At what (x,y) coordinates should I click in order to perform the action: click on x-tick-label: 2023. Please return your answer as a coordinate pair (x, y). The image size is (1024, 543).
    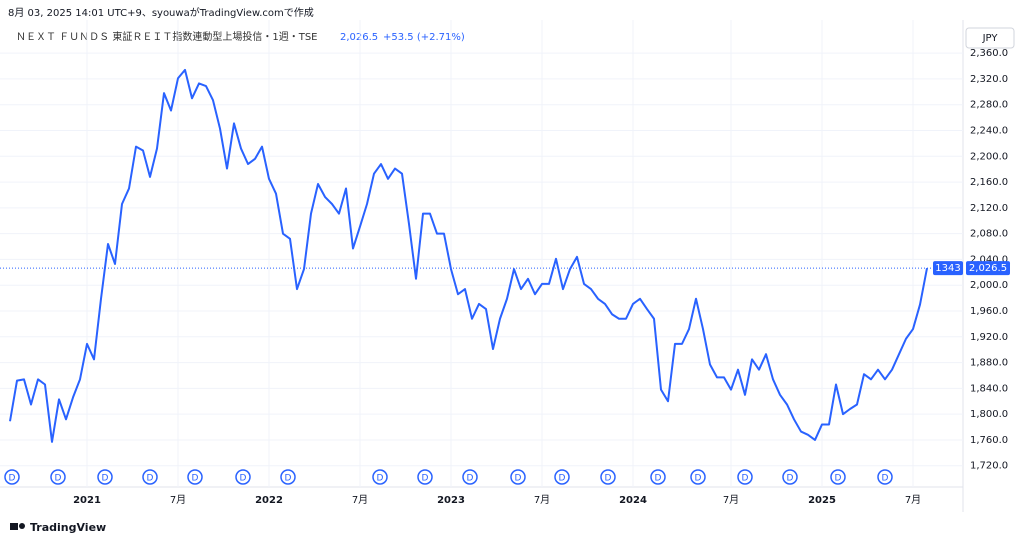
    Looking at the image, I should click on (451, 500).